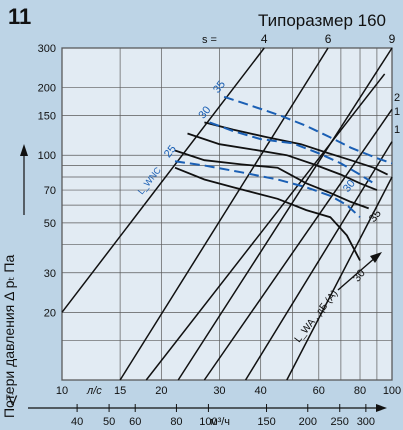 The height and width of the screenshot is (430, 403). Describe the element at coordinates (161, 391) in the screenshot. I see `x-tick-label-ls: 20` at that location.